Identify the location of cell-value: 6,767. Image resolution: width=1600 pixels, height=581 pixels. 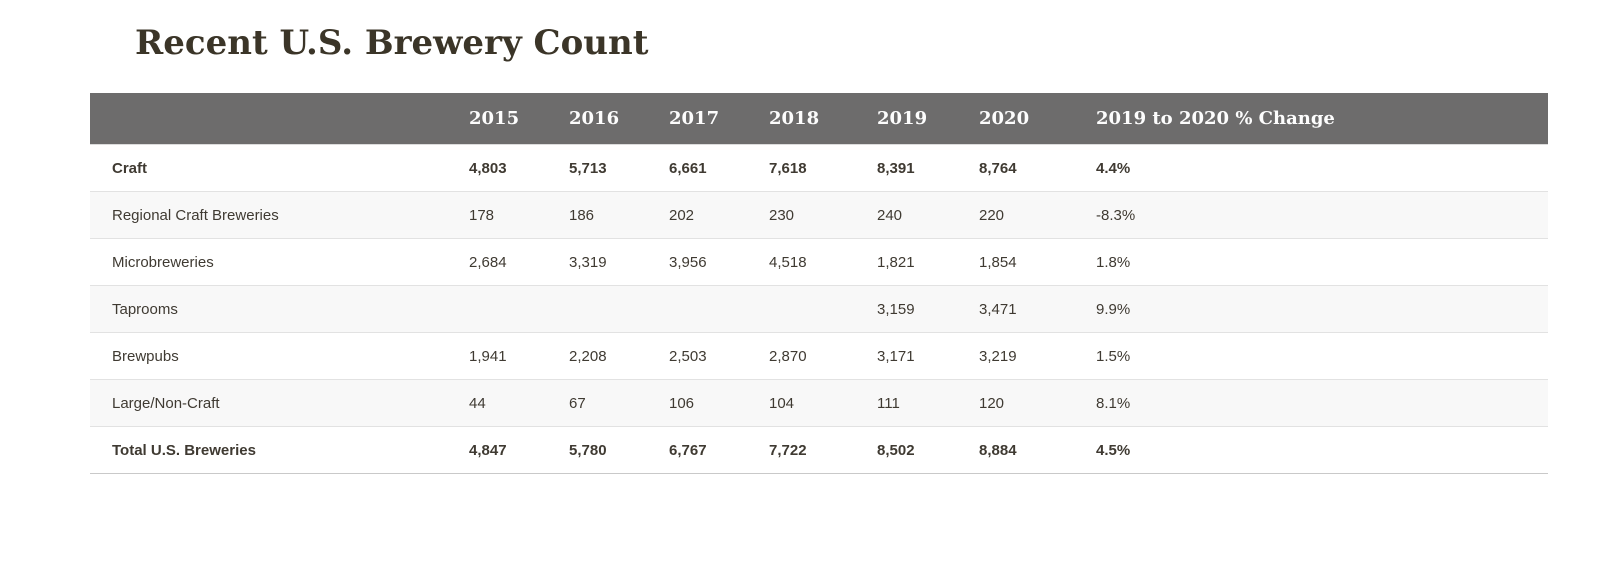
(697, 450).